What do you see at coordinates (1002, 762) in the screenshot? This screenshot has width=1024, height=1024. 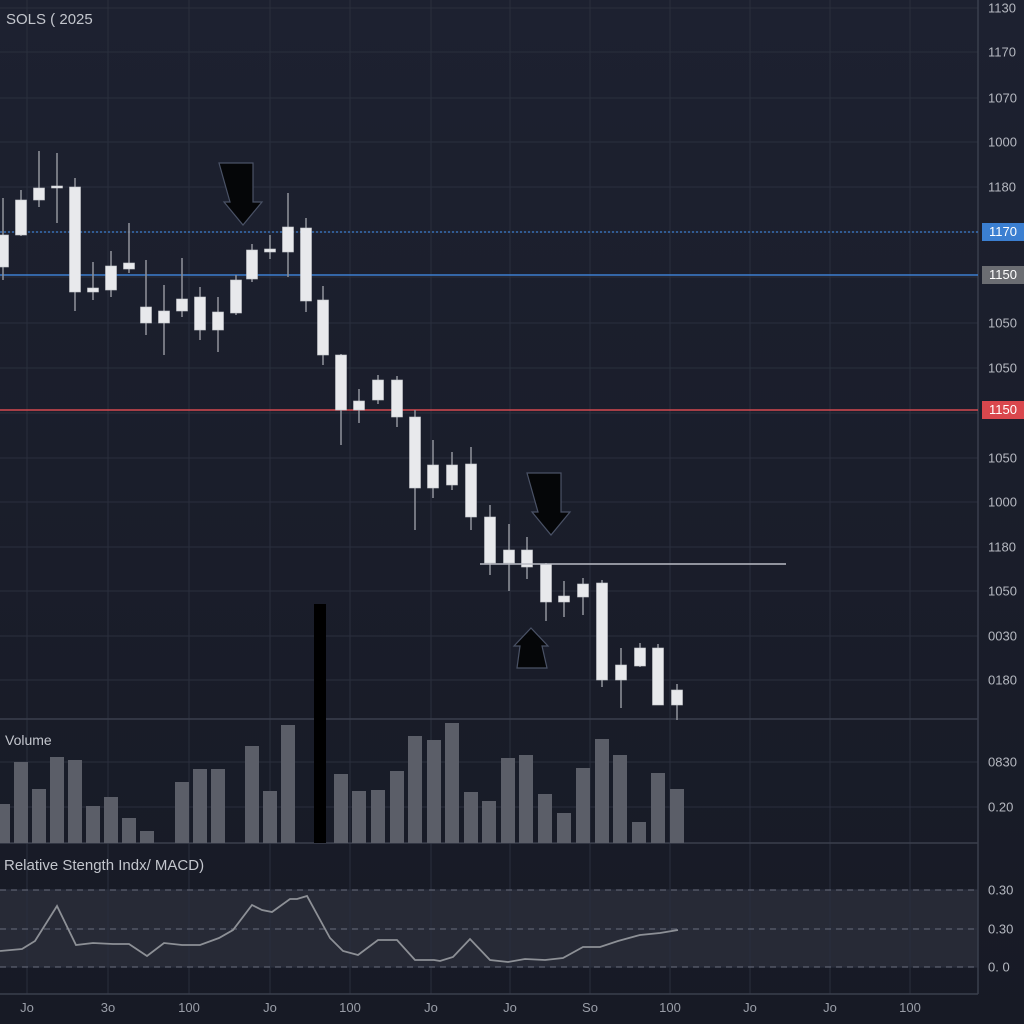 I see `volume-axis-label: 0830` at bounding box center [1002, 762].